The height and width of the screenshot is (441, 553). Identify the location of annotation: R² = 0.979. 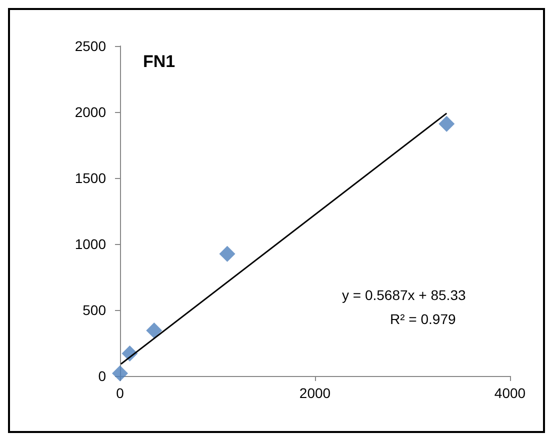
(423, 319).